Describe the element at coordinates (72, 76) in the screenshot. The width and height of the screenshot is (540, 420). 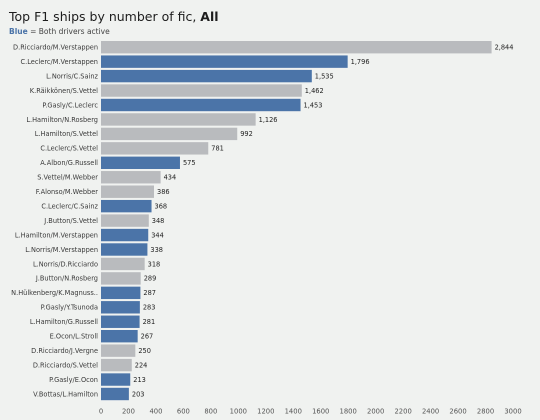
I see `category-label: L.Norris/C.Sainz` at that location.